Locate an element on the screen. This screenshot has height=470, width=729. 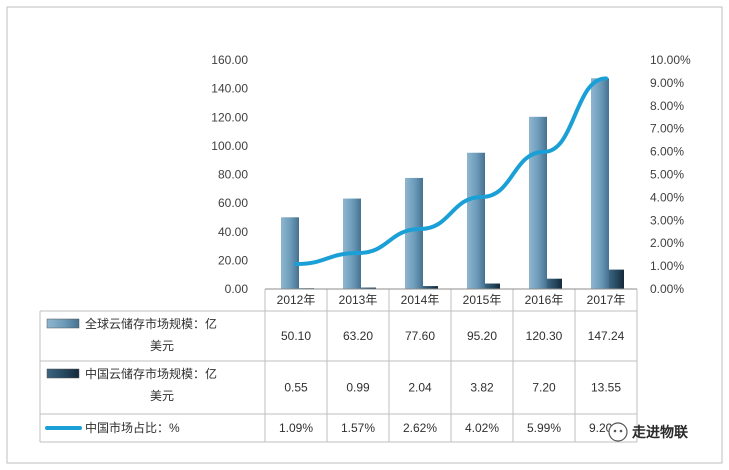
x-category-label: 2012年 is located at coordinates (296, 300).